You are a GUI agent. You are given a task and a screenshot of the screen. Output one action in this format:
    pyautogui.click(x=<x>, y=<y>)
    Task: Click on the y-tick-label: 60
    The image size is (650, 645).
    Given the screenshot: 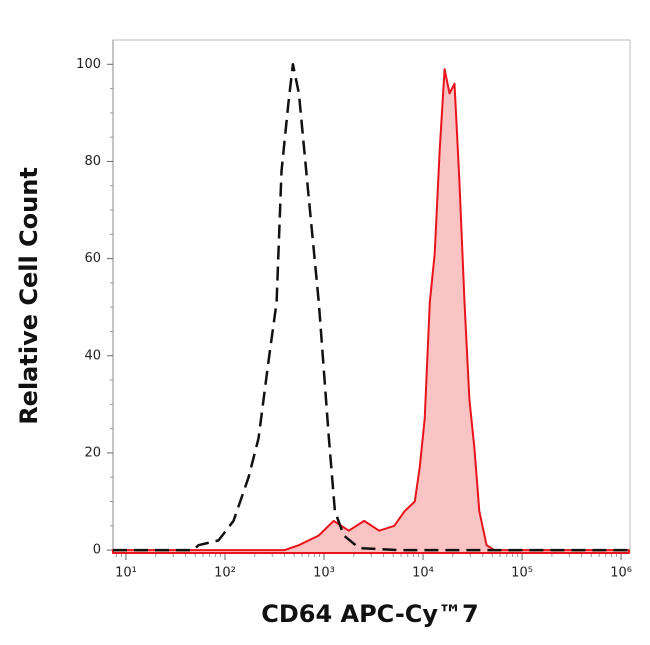 What is the action you would take?
    pyautogui.click(x=92, y=258)
    